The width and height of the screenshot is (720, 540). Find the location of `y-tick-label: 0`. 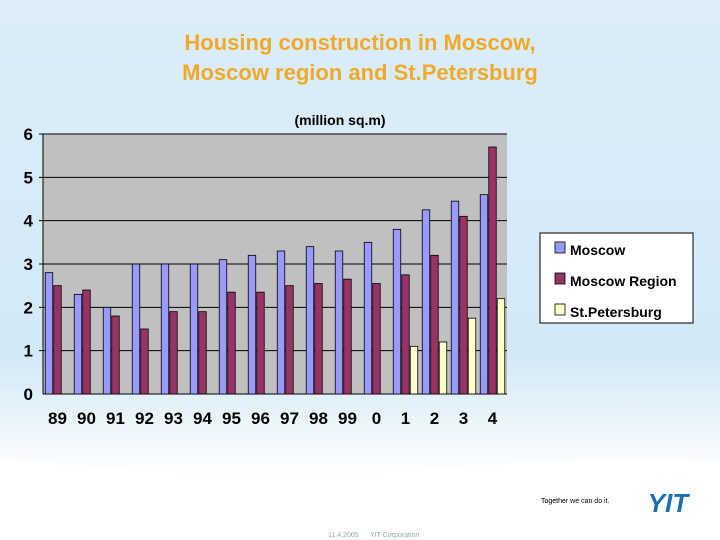

y-tick-label: 0 is located at coordinates (28, 394).